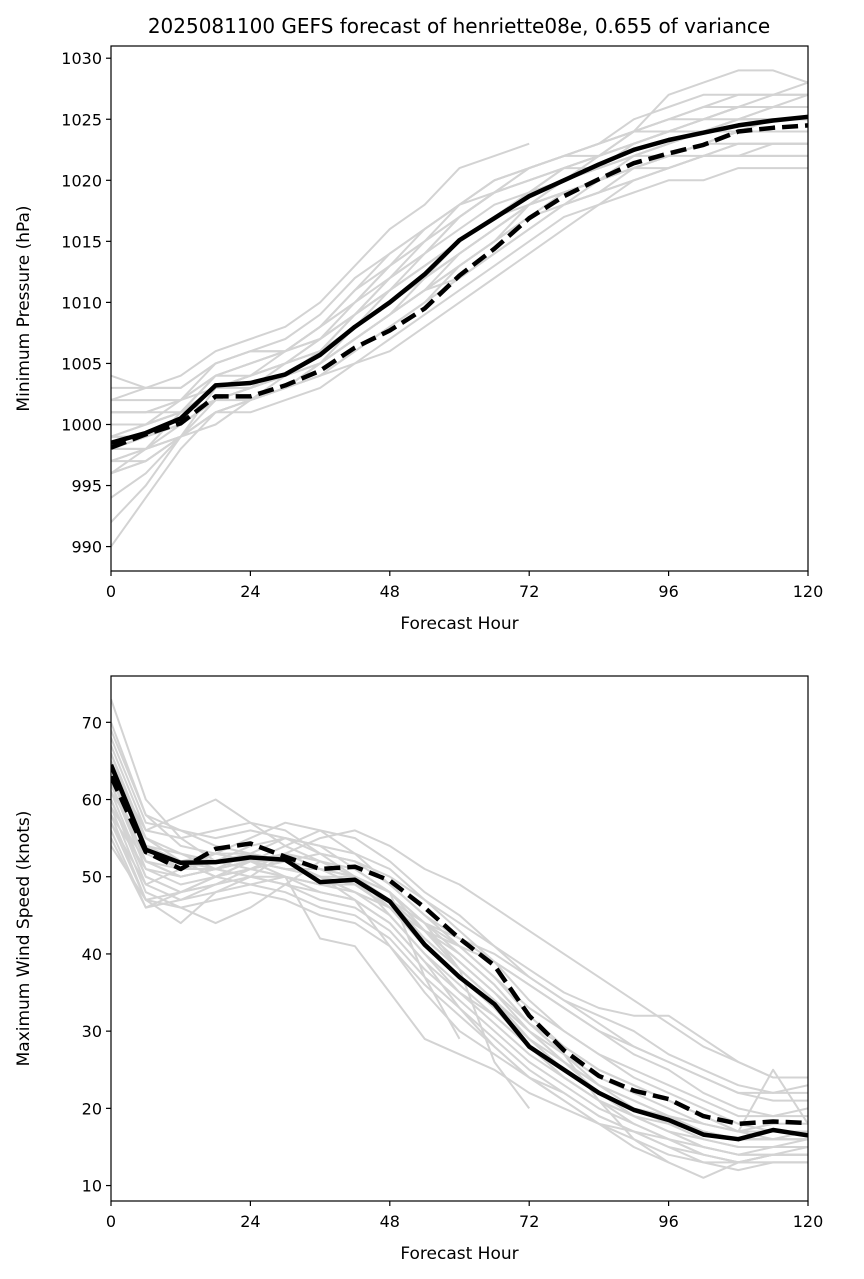 This screenshot has width=864, height=1279. I want to click on y-tick-label: 40, so click(92, 954).